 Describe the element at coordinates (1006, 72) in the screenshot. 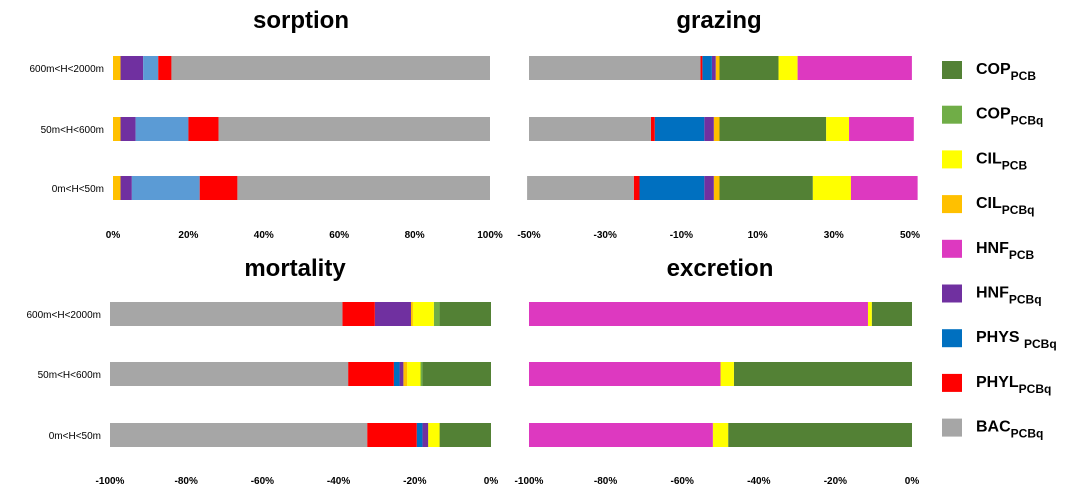

I see `legend-label: COPPCB` at that location.